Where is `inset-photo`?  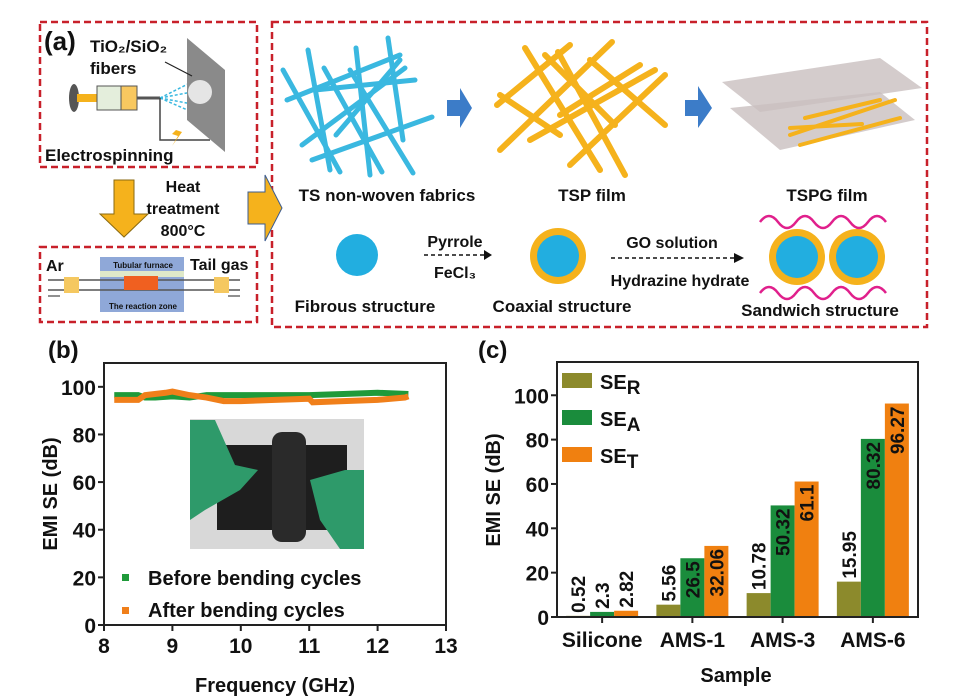 inset-photo is located at coordinates (277, 484).